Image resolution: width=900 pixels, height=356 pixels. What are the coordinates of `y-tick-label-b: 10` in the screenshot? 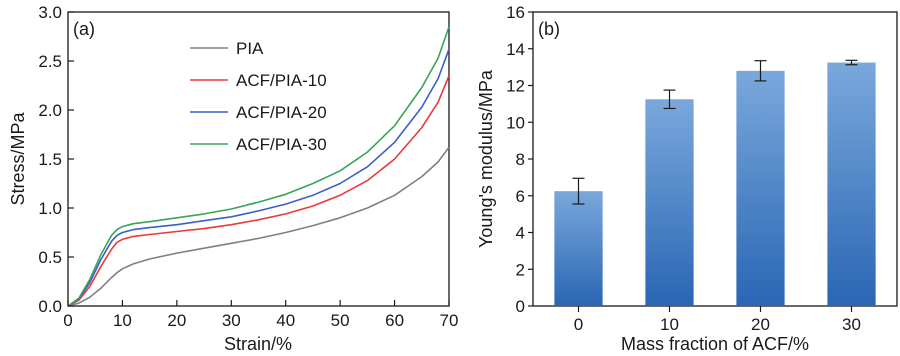 It's located at (515, 122).